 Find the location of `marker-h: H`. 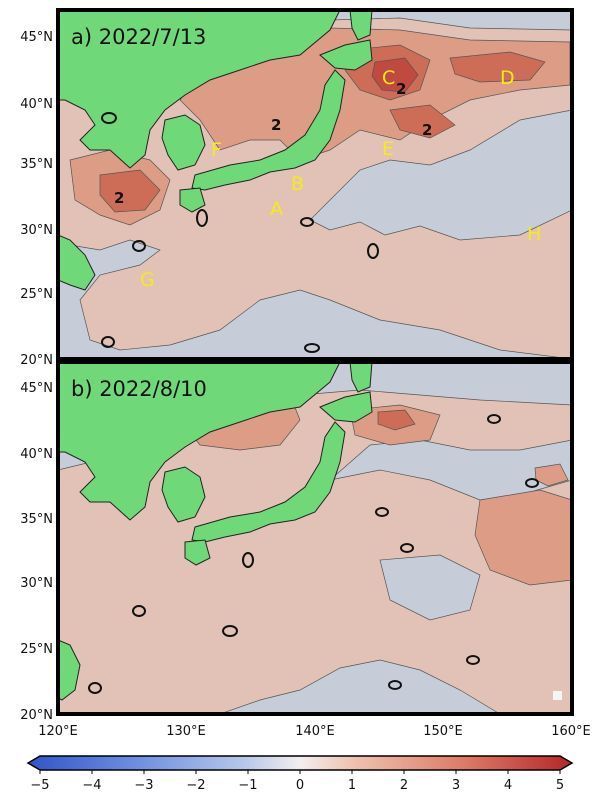

marker-h: H is located at coordinates (534, 234).